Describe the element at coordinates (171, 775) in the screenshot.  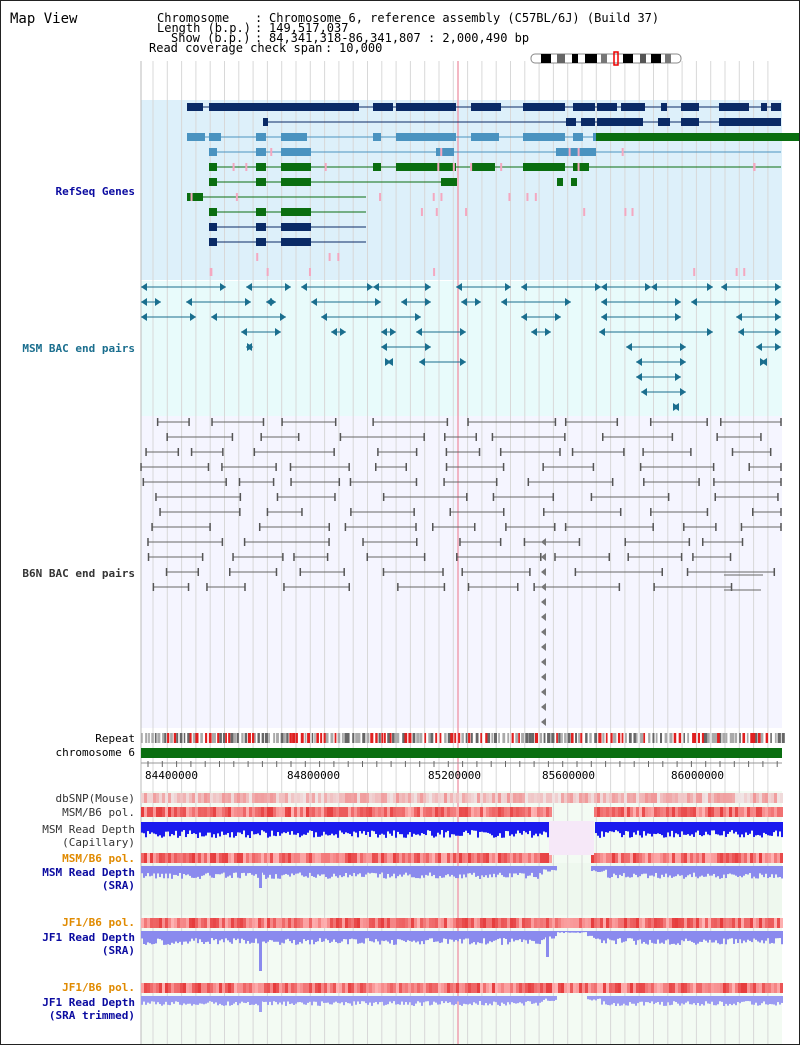
I see `ruler-tick-label: 84400000` at that location.